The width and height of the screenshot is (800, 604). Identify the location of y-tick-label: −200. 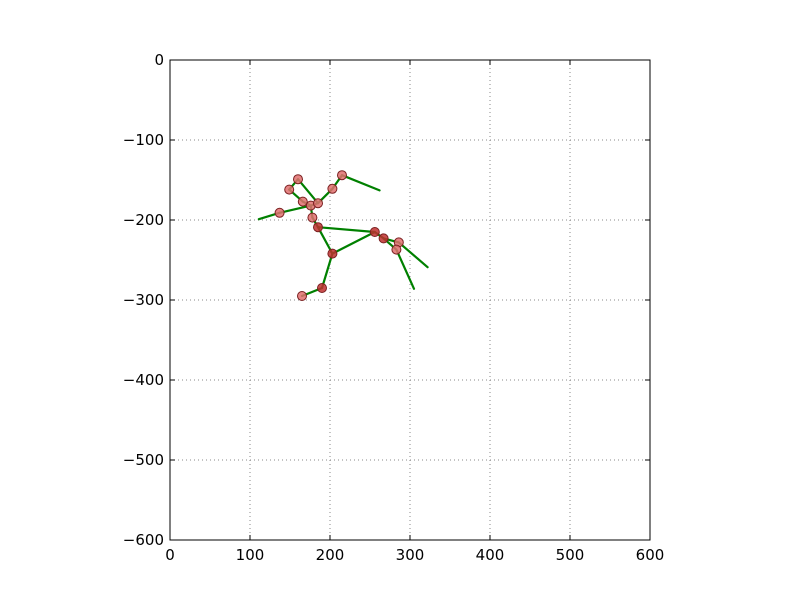
(143, 220).